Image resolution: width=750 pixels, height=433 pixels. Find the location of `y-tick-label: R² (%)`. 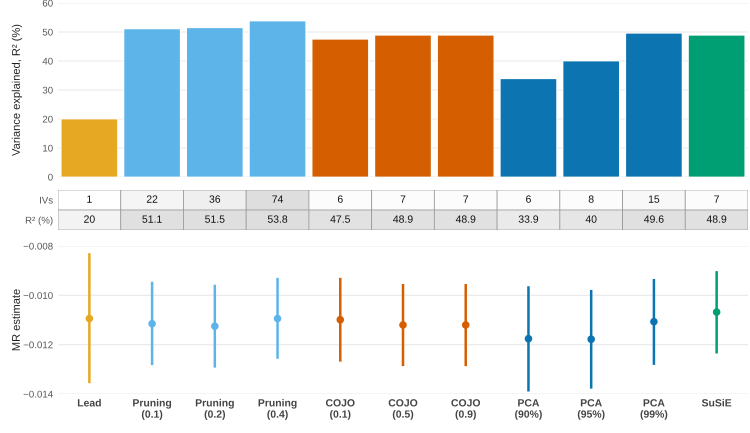

y-tick-label: R² (%) is located at coordinates (39, 221).